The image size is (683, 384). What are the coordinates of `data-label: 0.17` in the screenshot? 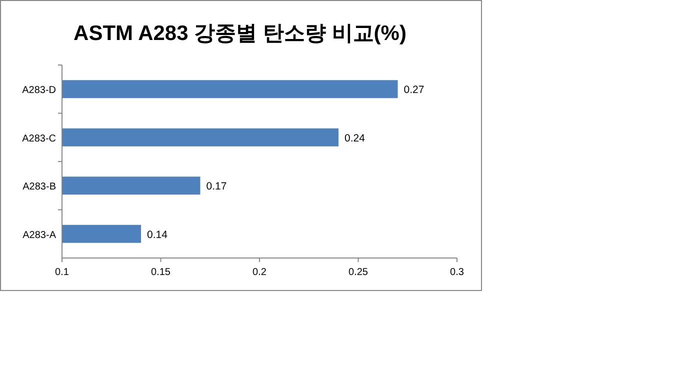 It's located at (216, 186).